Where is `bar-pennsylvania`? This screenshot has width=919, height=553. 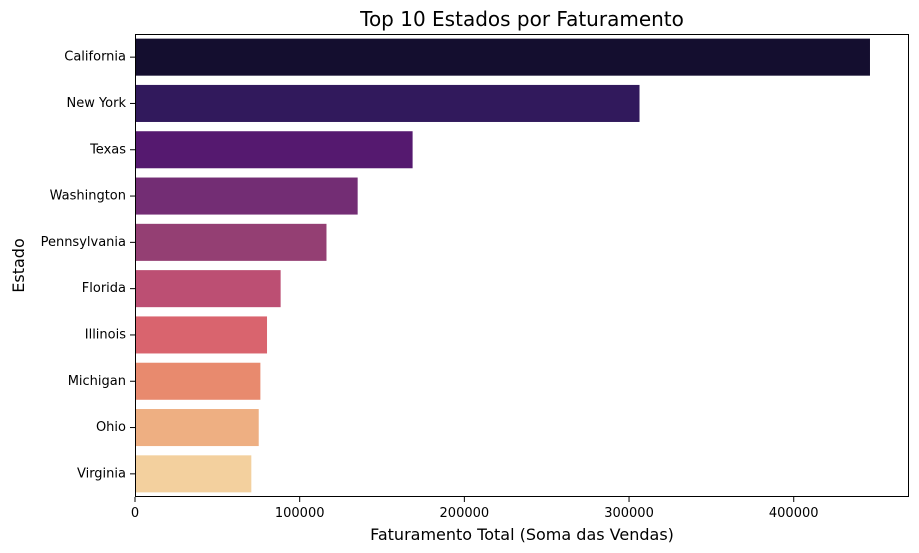
bar-pennsylvania is located at coordinates (231, 242).